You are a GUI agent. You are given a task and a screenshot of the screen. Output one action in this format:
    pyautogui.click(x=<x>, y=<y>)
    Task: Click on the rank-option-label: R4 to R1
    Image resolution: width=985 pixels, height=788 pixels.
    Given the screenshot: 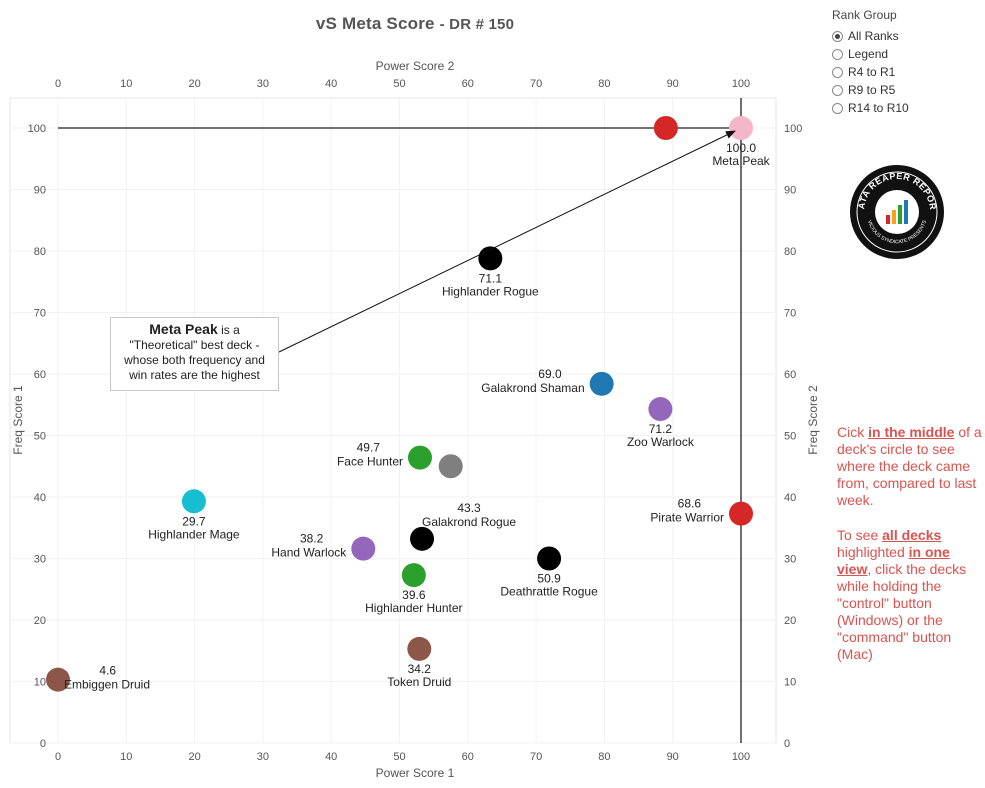 What is the action you would take?
    pyautogui.click(x=872, y=72)
    